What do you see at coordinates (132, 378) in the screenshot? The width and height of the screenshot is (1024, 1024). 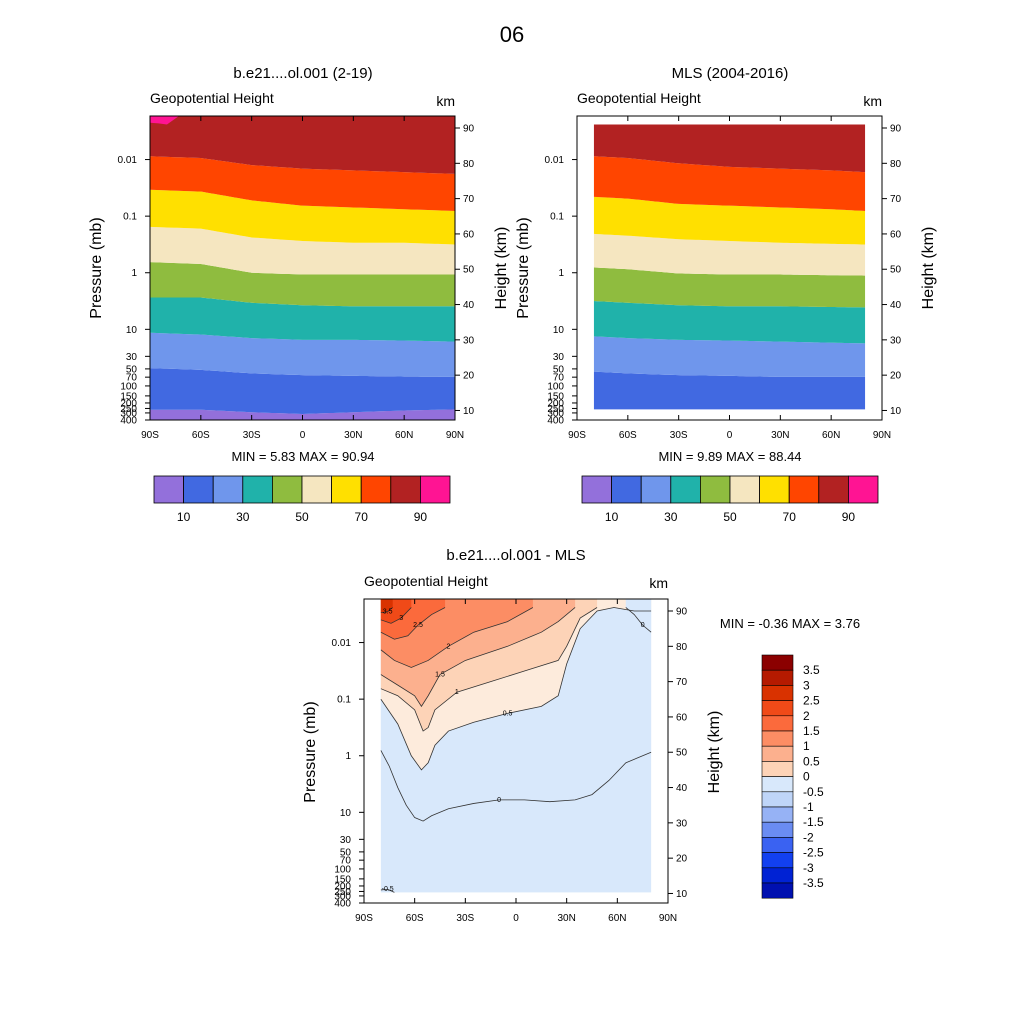 I see `y-tick-label: 70` at bounding box center [132, 378].